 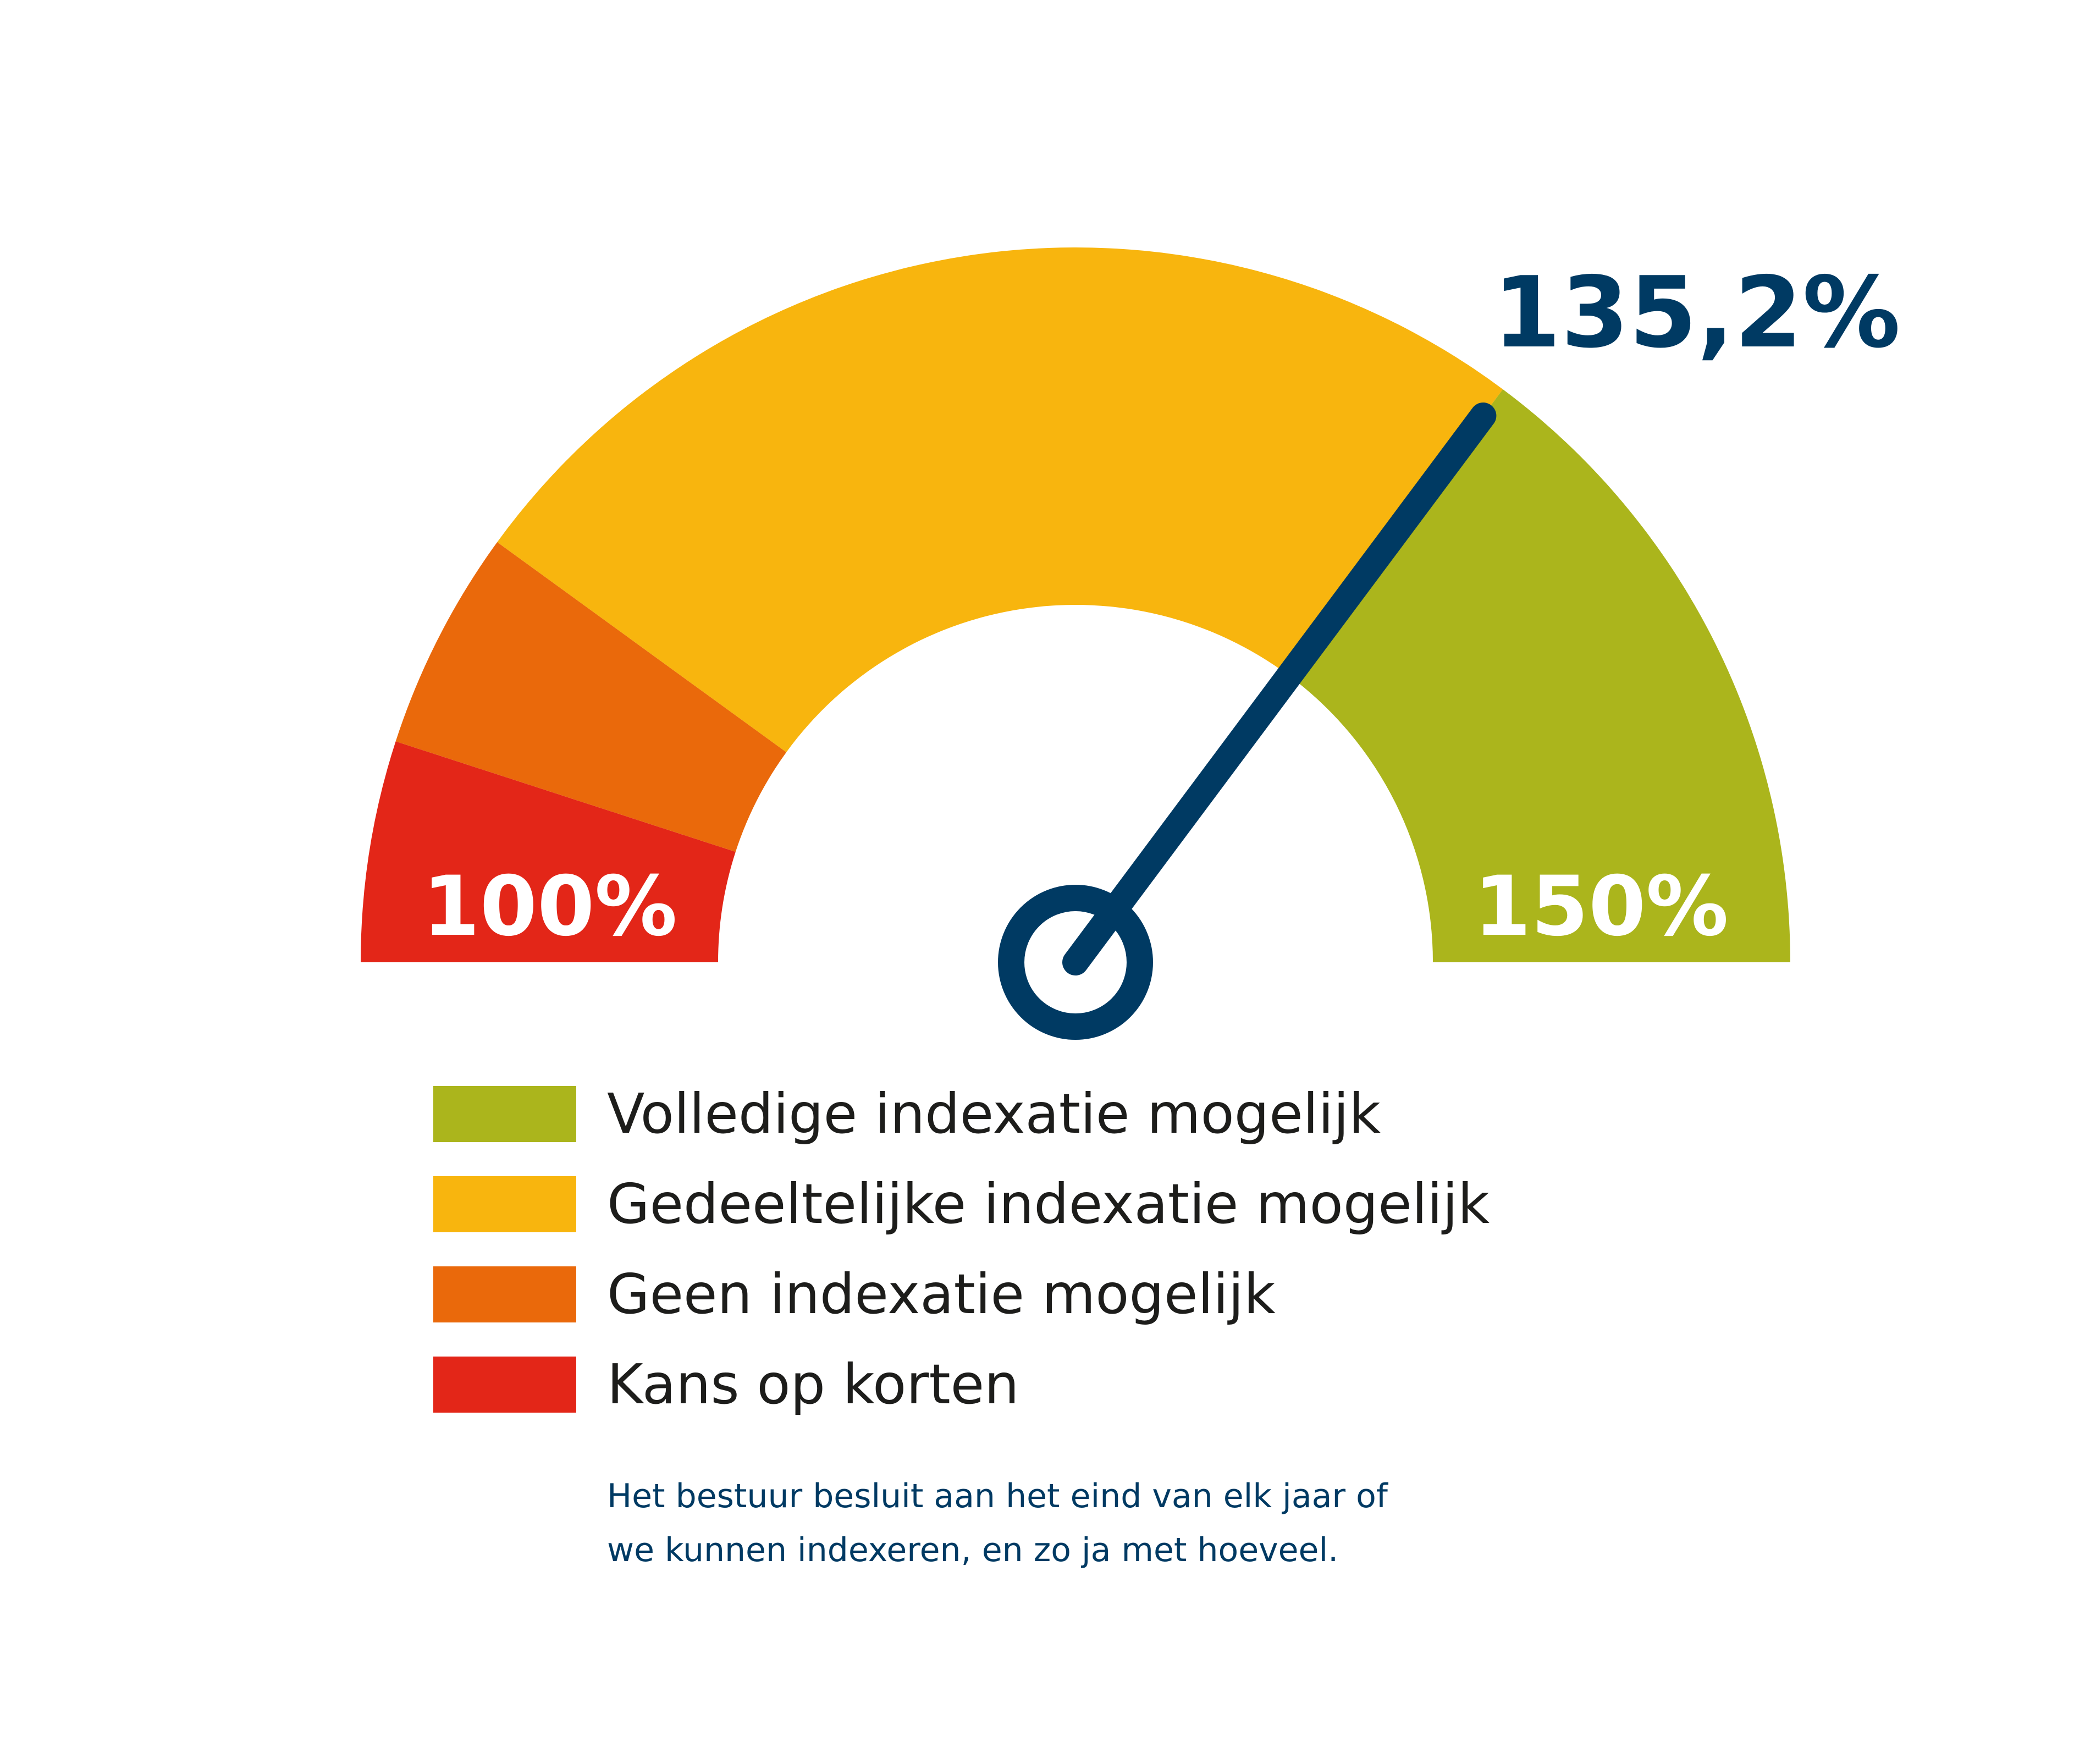 I want to click on gauge-needle, so click(x=1248, y=721).